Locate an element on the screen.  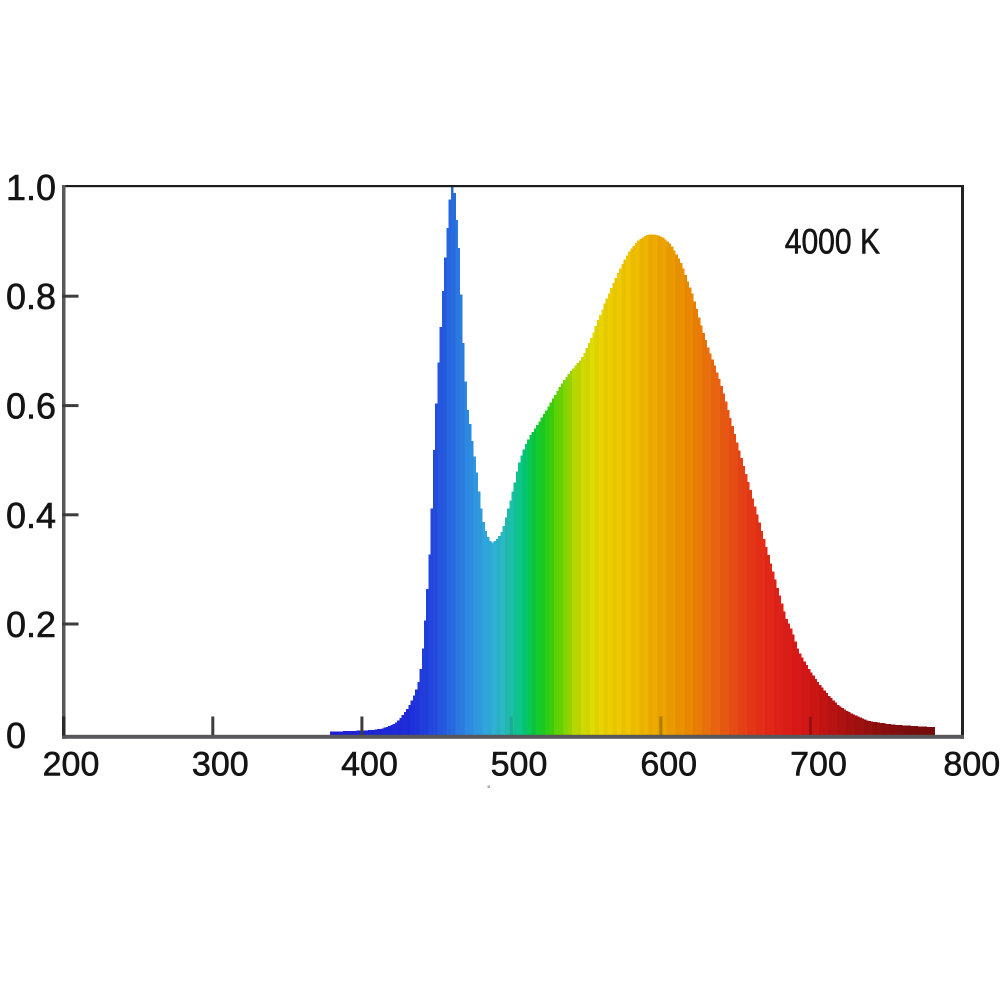
svg-text: 200 is located at coordinates (71, 764).